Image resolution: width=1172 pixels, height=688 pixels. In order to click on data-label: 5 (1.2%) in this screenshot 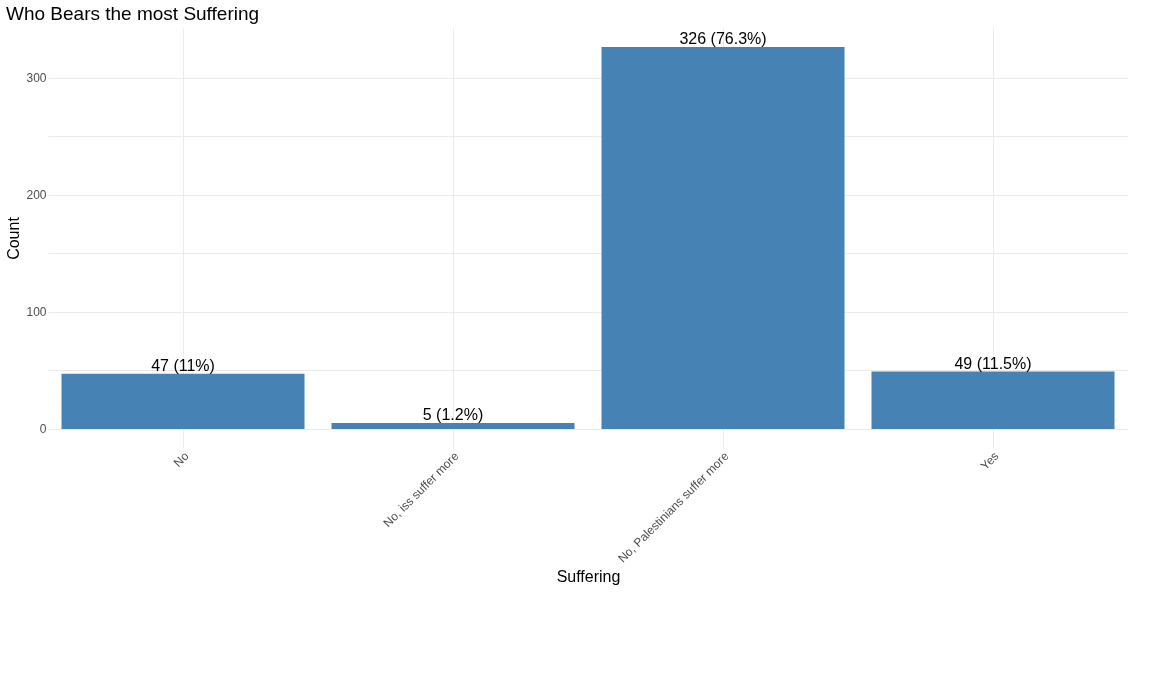, I will do `click(453, 415)`.